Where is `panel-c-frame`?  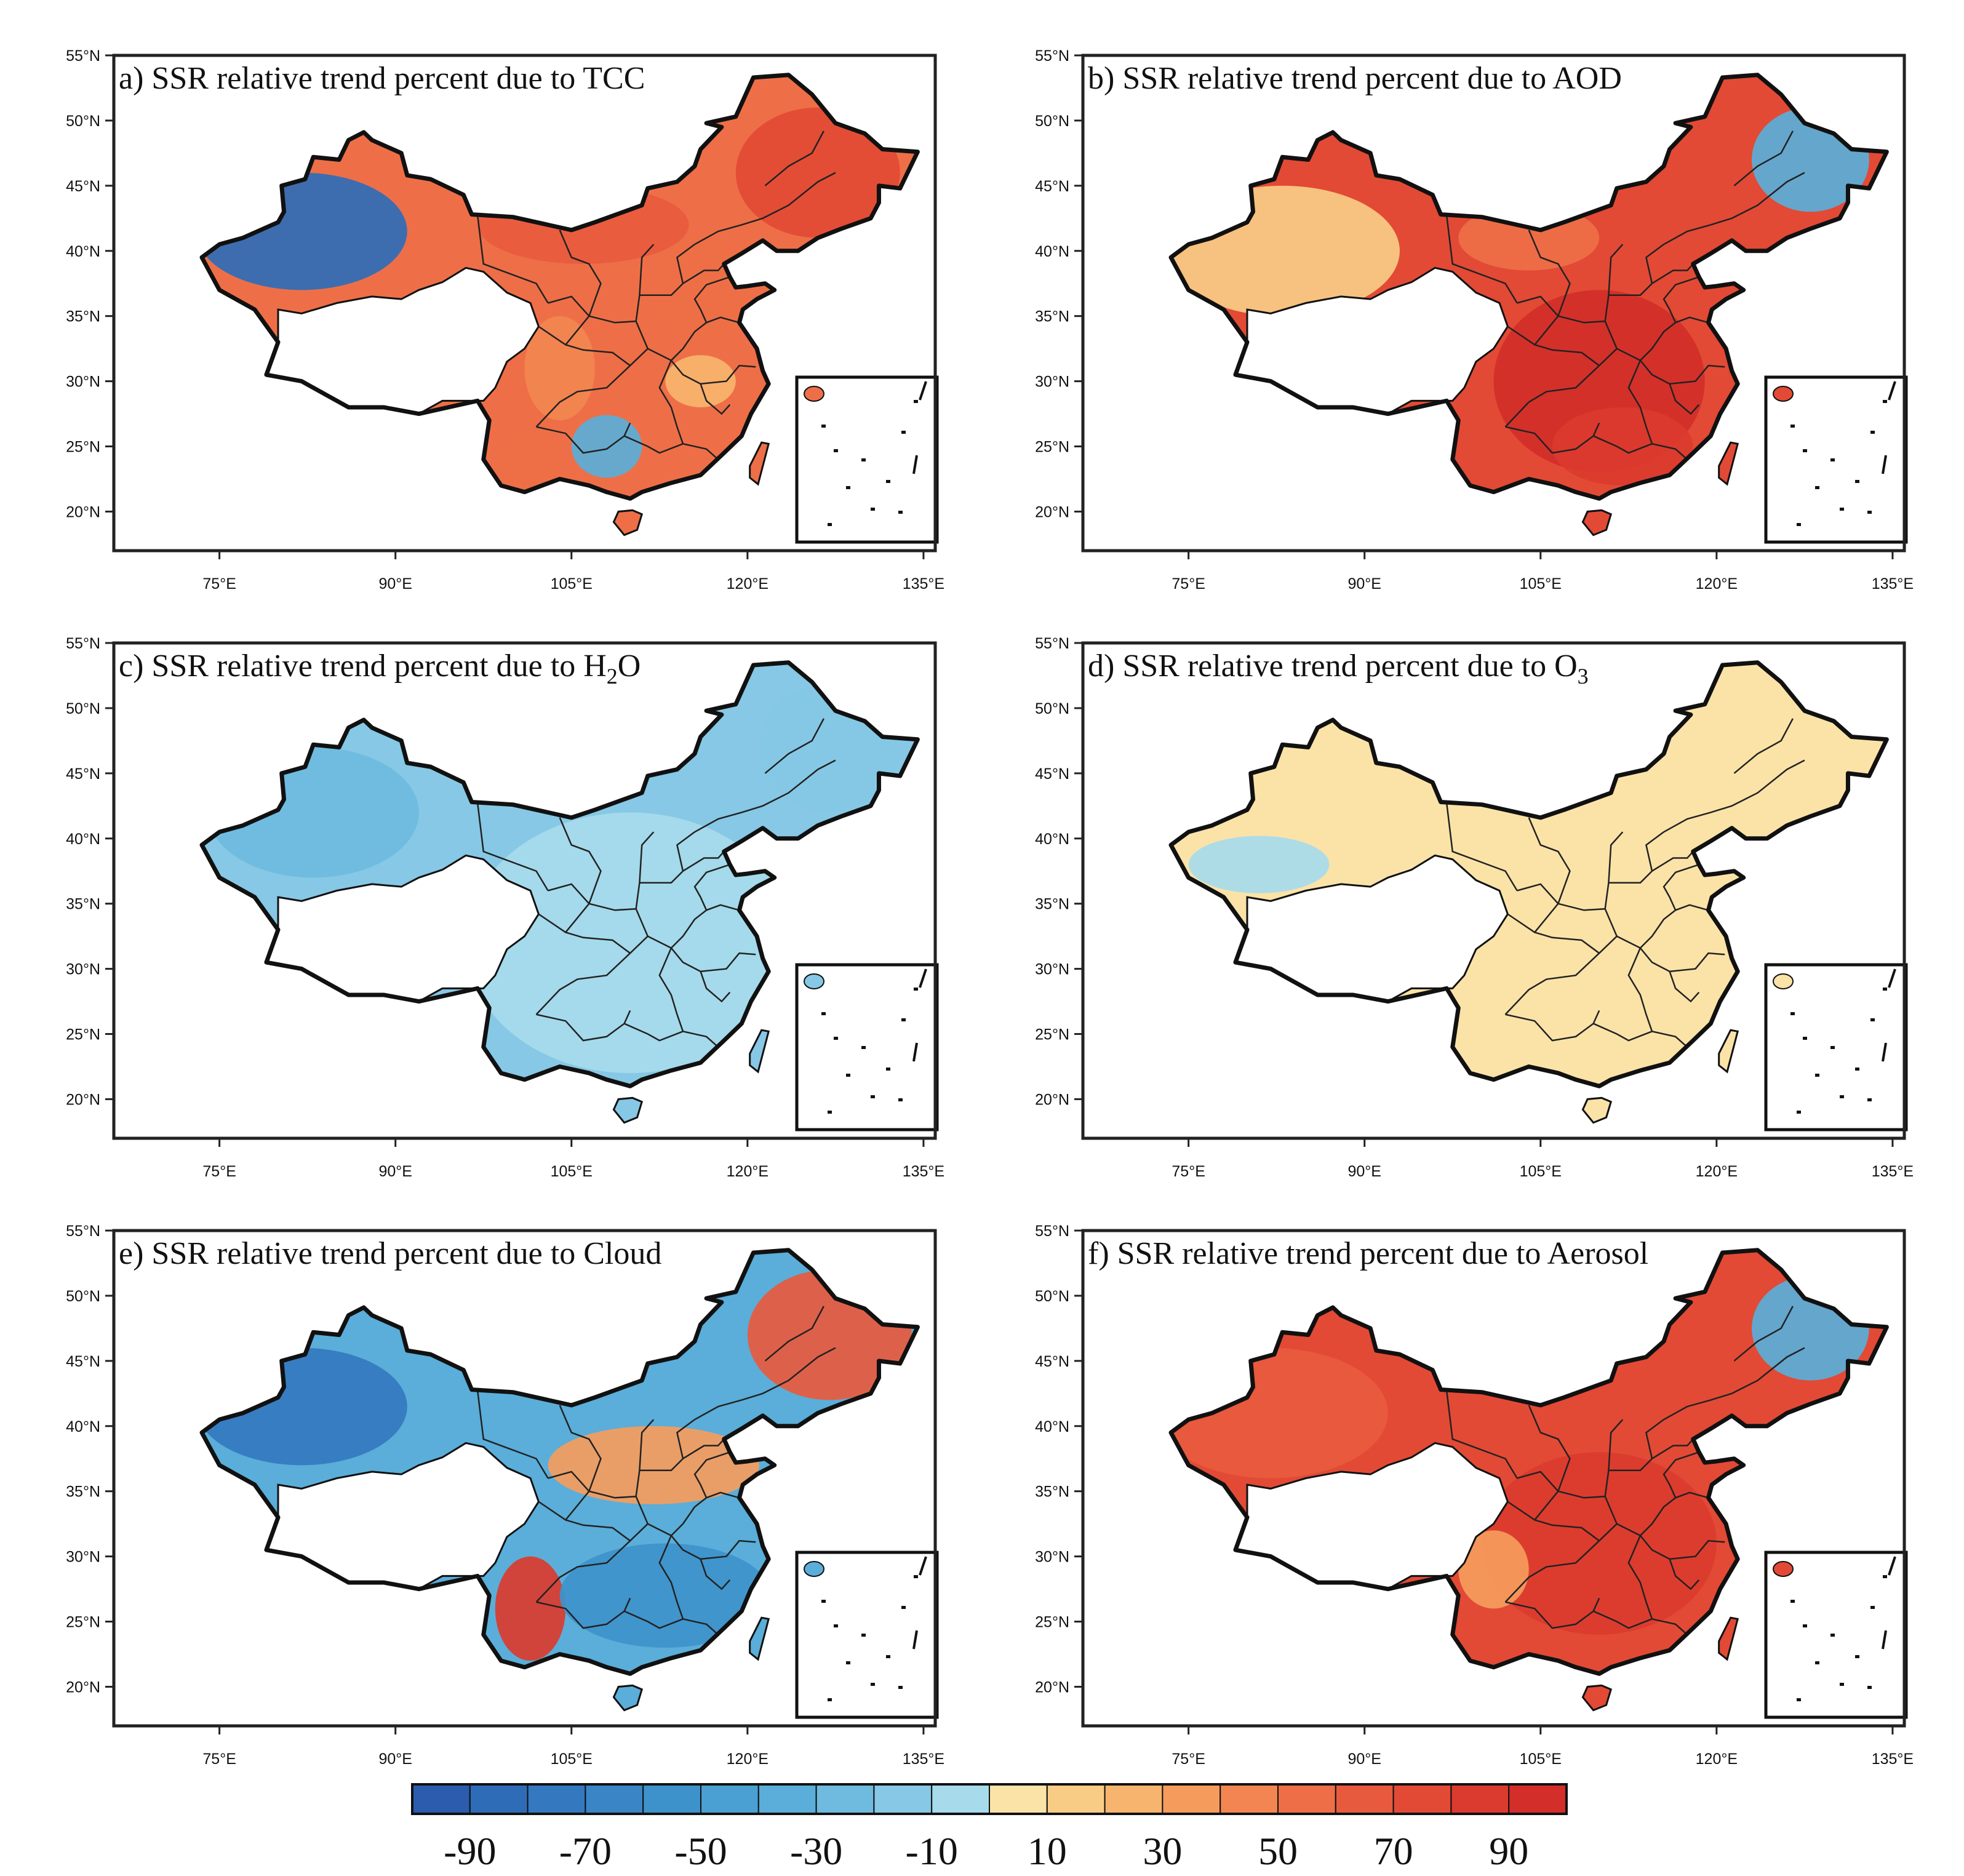 panel-c-frame is located at coordinates (524, 890).